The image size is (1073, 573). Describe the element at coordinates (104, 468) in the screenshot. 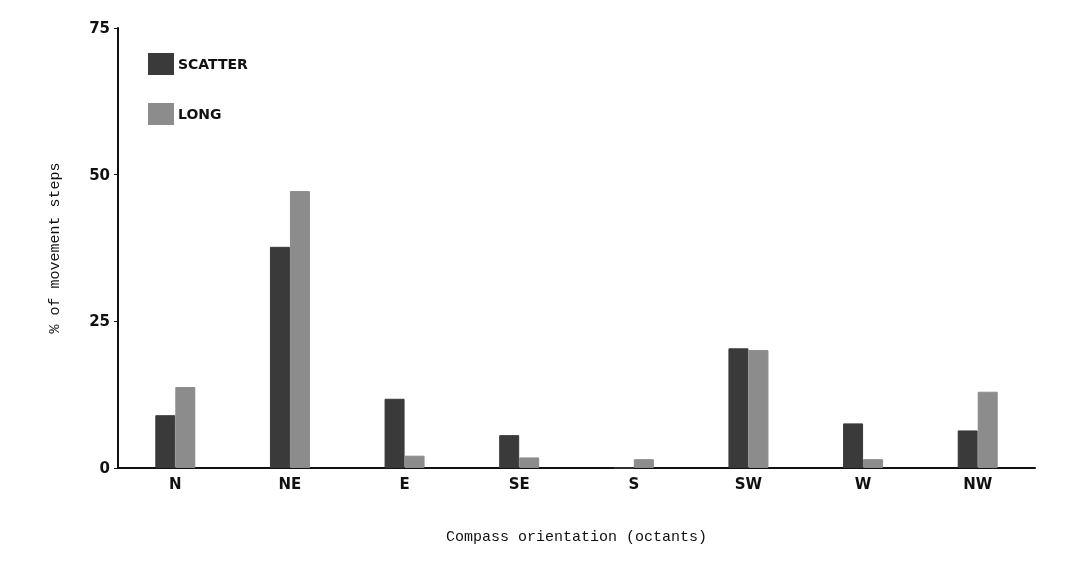

I see `y-tick-label: 0` at that location.